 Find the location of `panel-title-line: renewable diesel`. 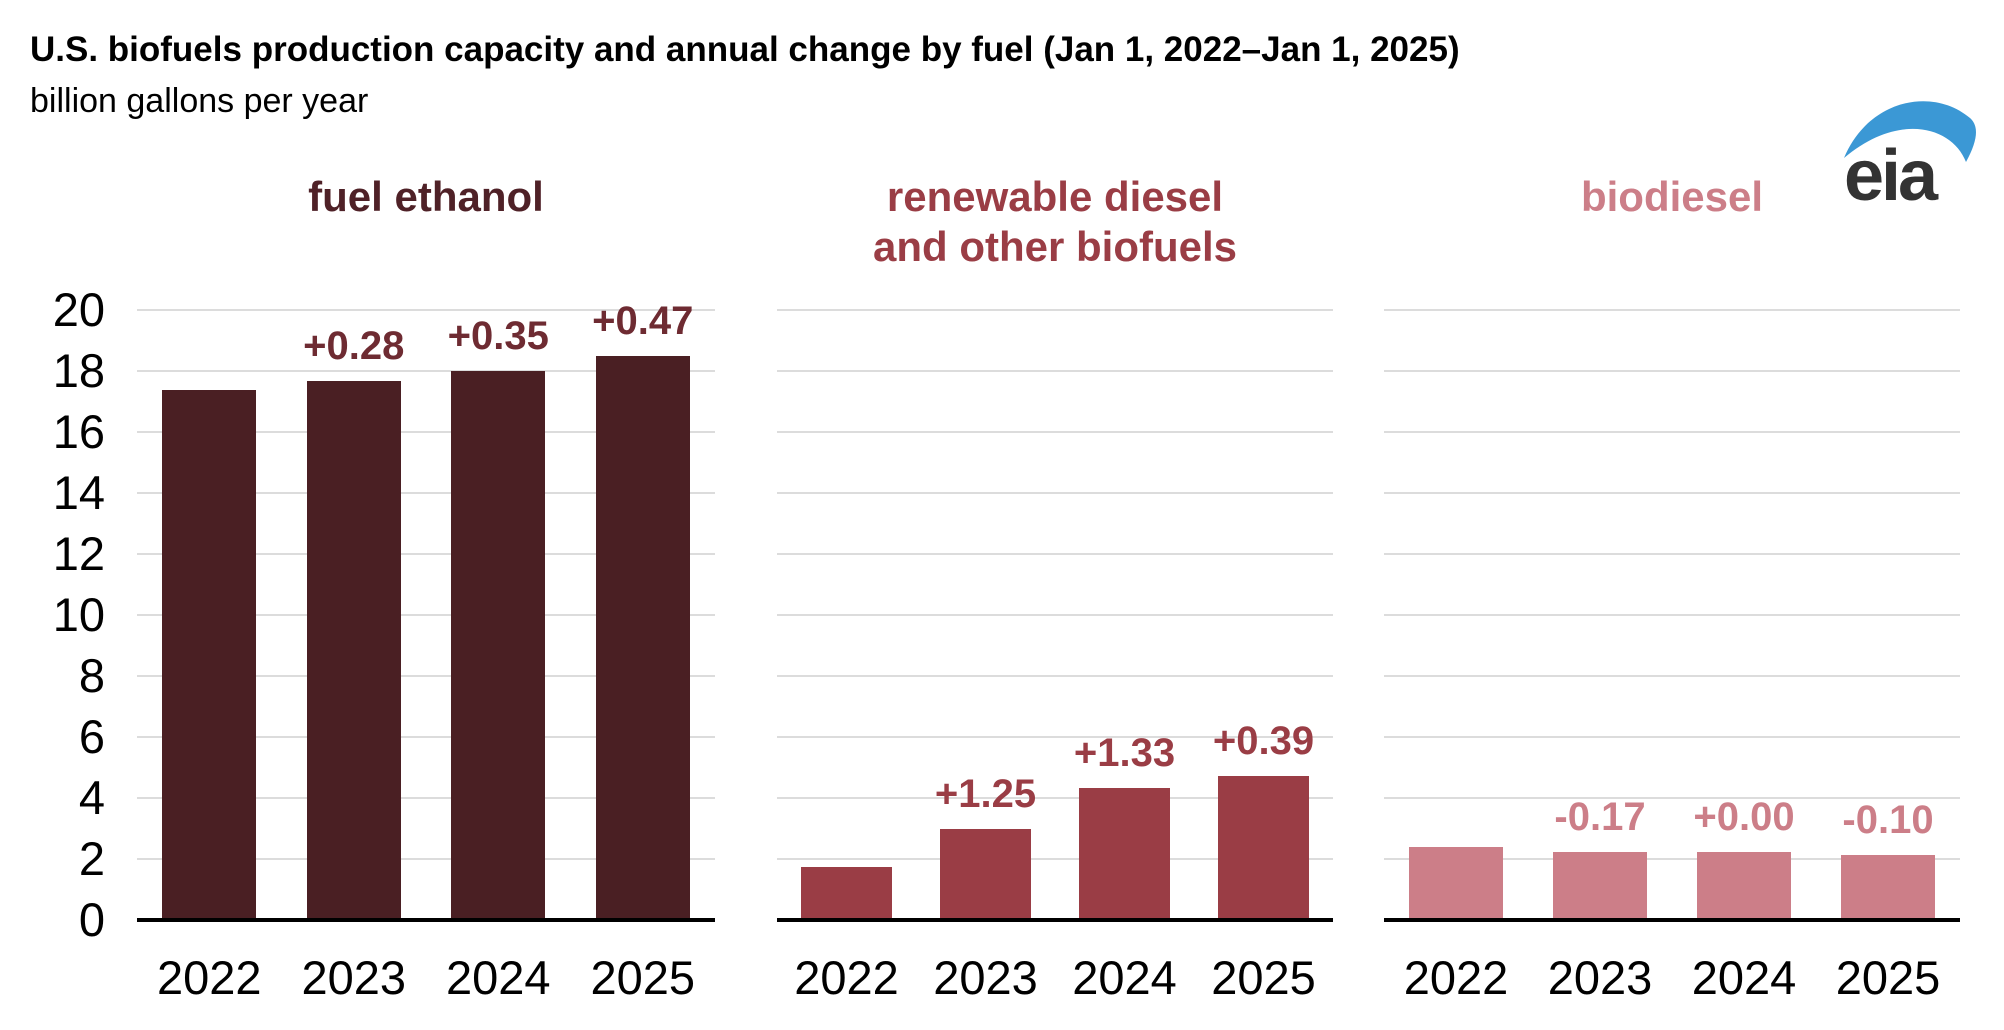

panel-title-line: renewable diesel is located at coordinates (1055, 196).